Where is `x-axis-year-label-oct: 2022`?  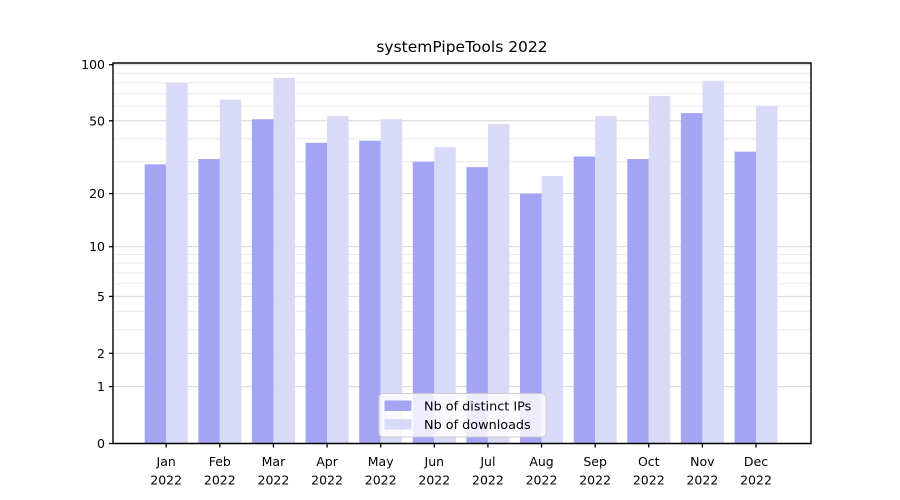
x-axis-year-label-oct: 2022 is located at coordinates (649, 480).